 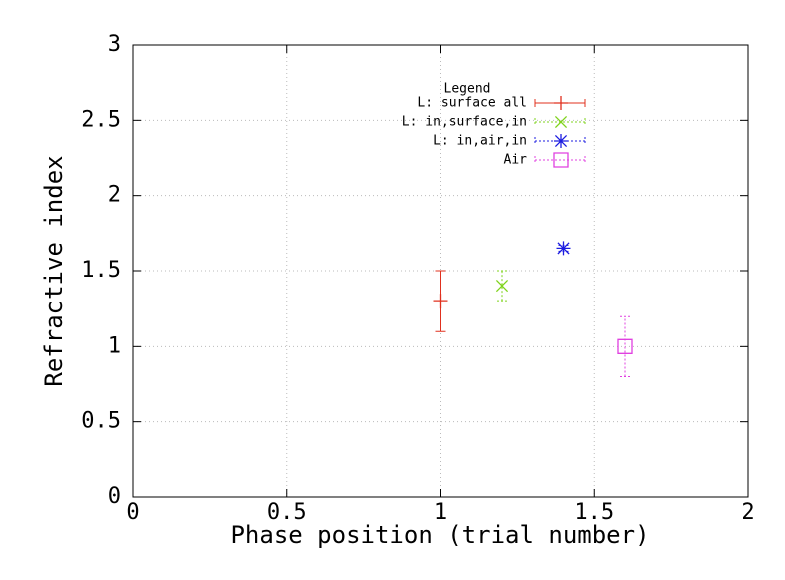 I want to click on legend-label: L: in,air,in, so click(x=480, y=141).